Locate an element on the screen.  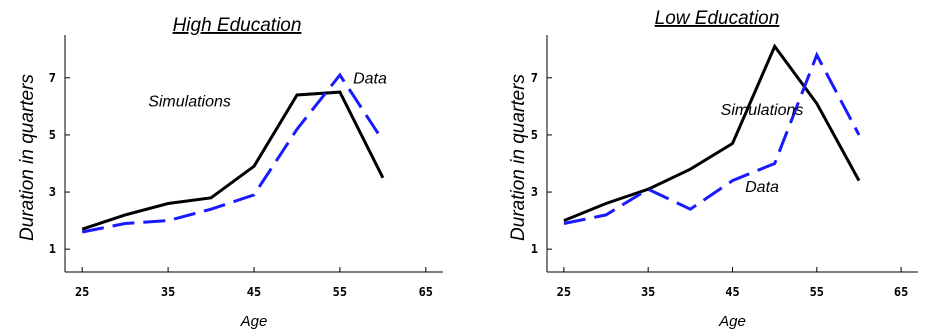
chart-title: Low Education is located at coordinates (717, 18).